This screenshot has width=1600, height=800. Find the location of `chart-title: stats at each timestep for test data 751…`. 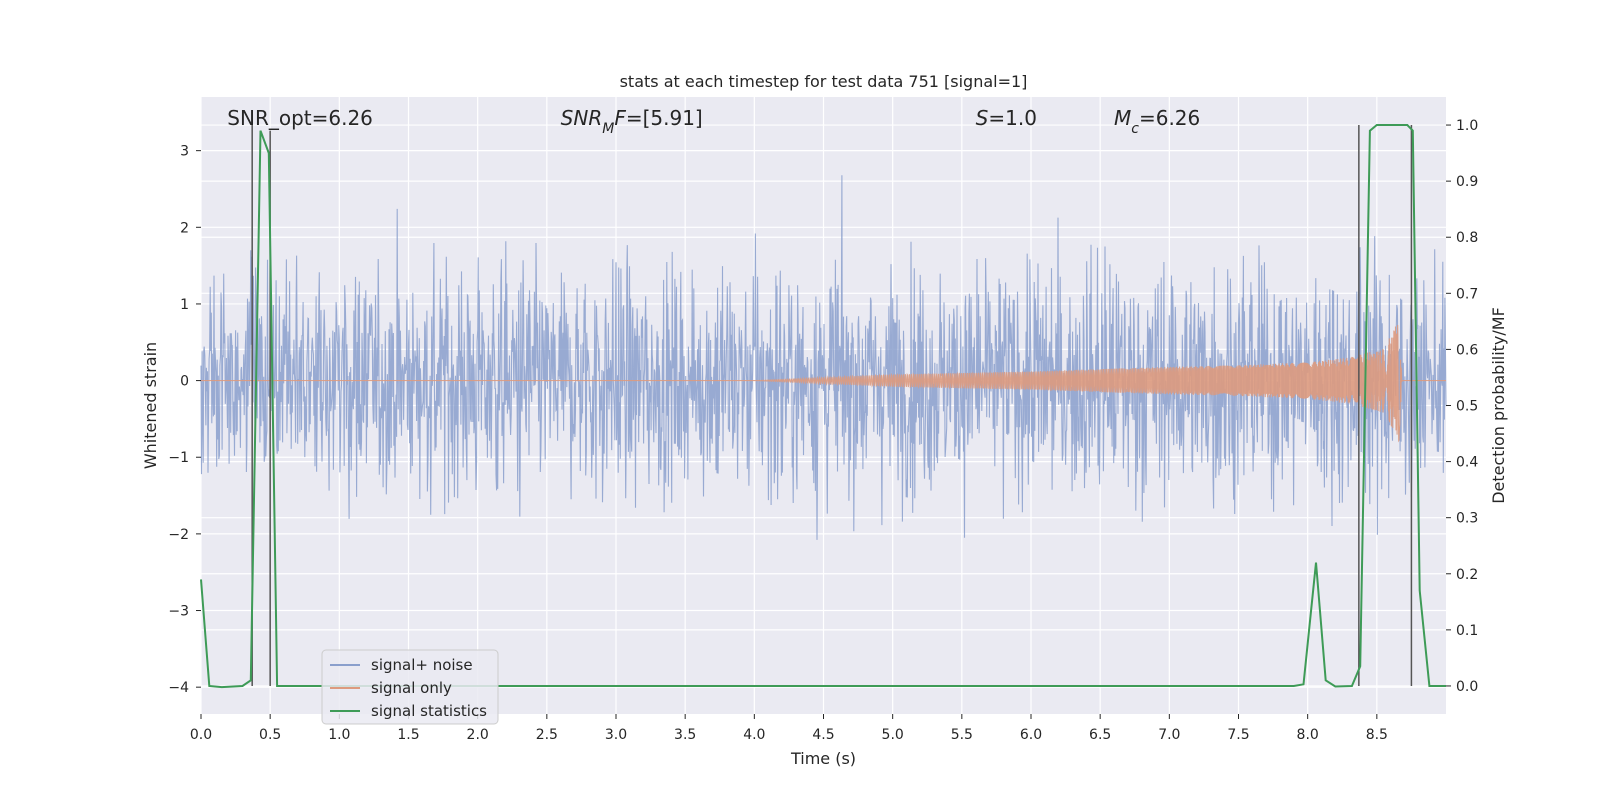

chart-title: stats at each timestep for test data 751… is located at coordinates (824, 81).